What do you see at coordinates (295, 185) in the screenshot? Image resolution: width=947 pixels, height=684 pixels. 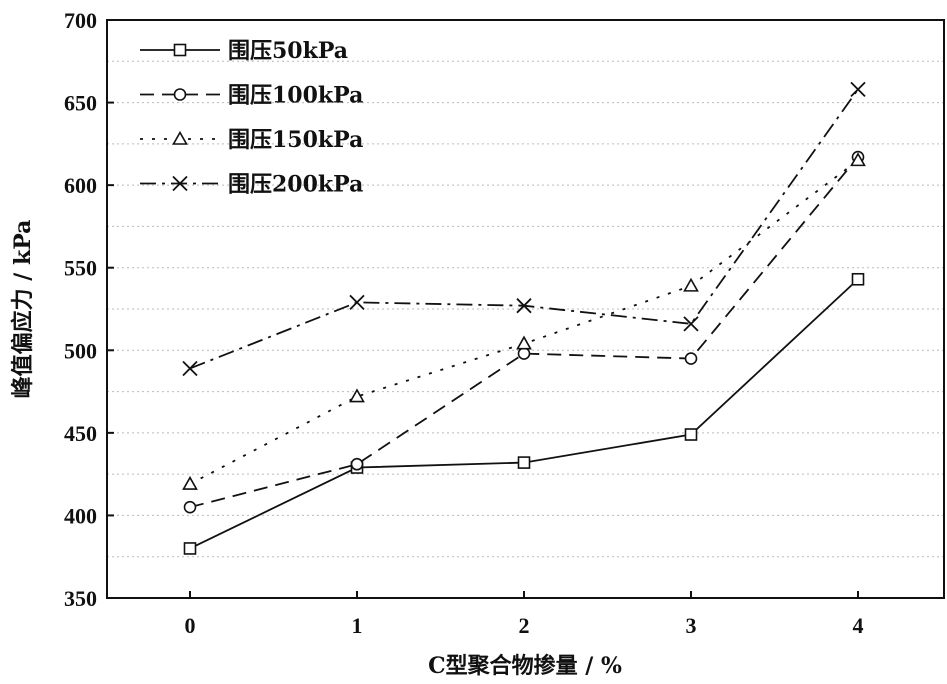 I see `legend-label: 围压200kPa` at bounding box center [295, 185].